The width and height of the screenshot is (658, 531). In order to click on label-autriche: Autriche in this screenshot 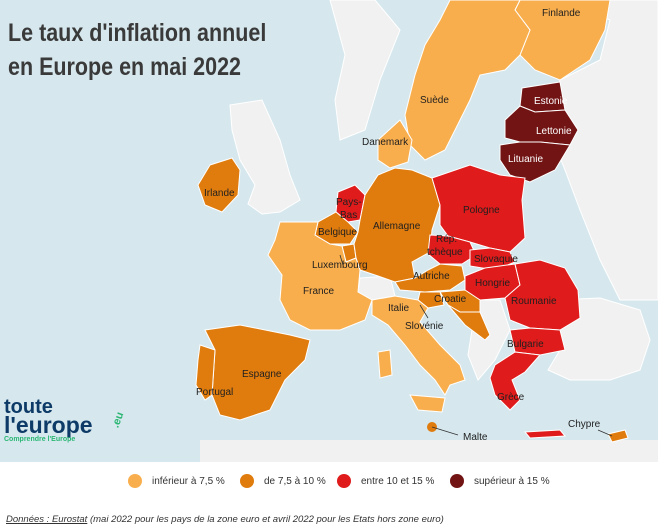, I will do `click(431, 276)`.